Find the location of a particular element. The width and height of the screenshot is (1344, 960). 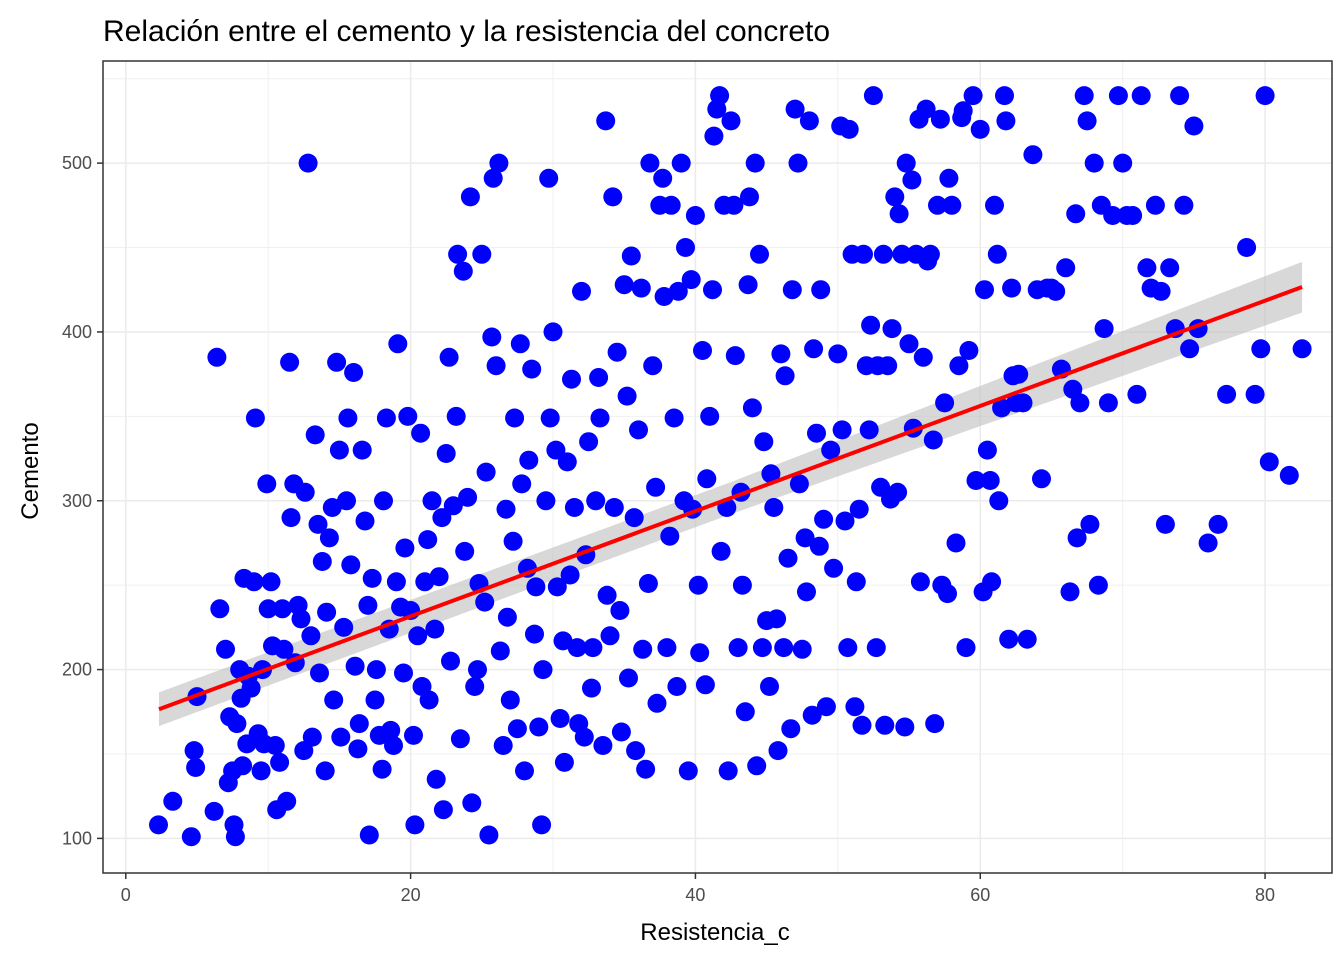

x-tick-label: 0 is located at coordinates (126, 895).